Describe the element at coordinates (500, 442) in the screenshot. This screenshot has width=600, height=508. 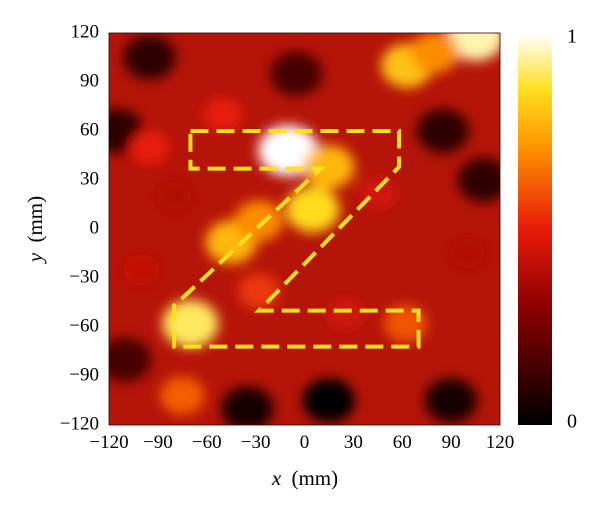
I see `x-tick-label: 120` at that location.